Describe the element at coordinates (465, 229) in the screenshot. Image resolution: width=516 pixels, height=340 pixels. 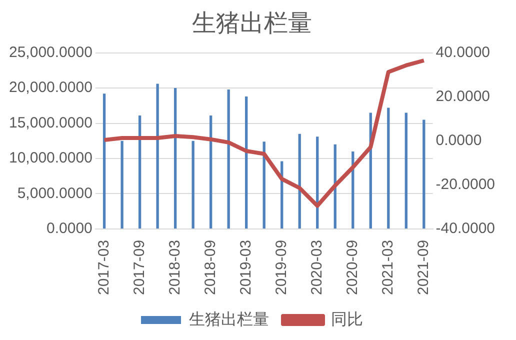
I see `y2-tick-label: -40.0000` at that location.